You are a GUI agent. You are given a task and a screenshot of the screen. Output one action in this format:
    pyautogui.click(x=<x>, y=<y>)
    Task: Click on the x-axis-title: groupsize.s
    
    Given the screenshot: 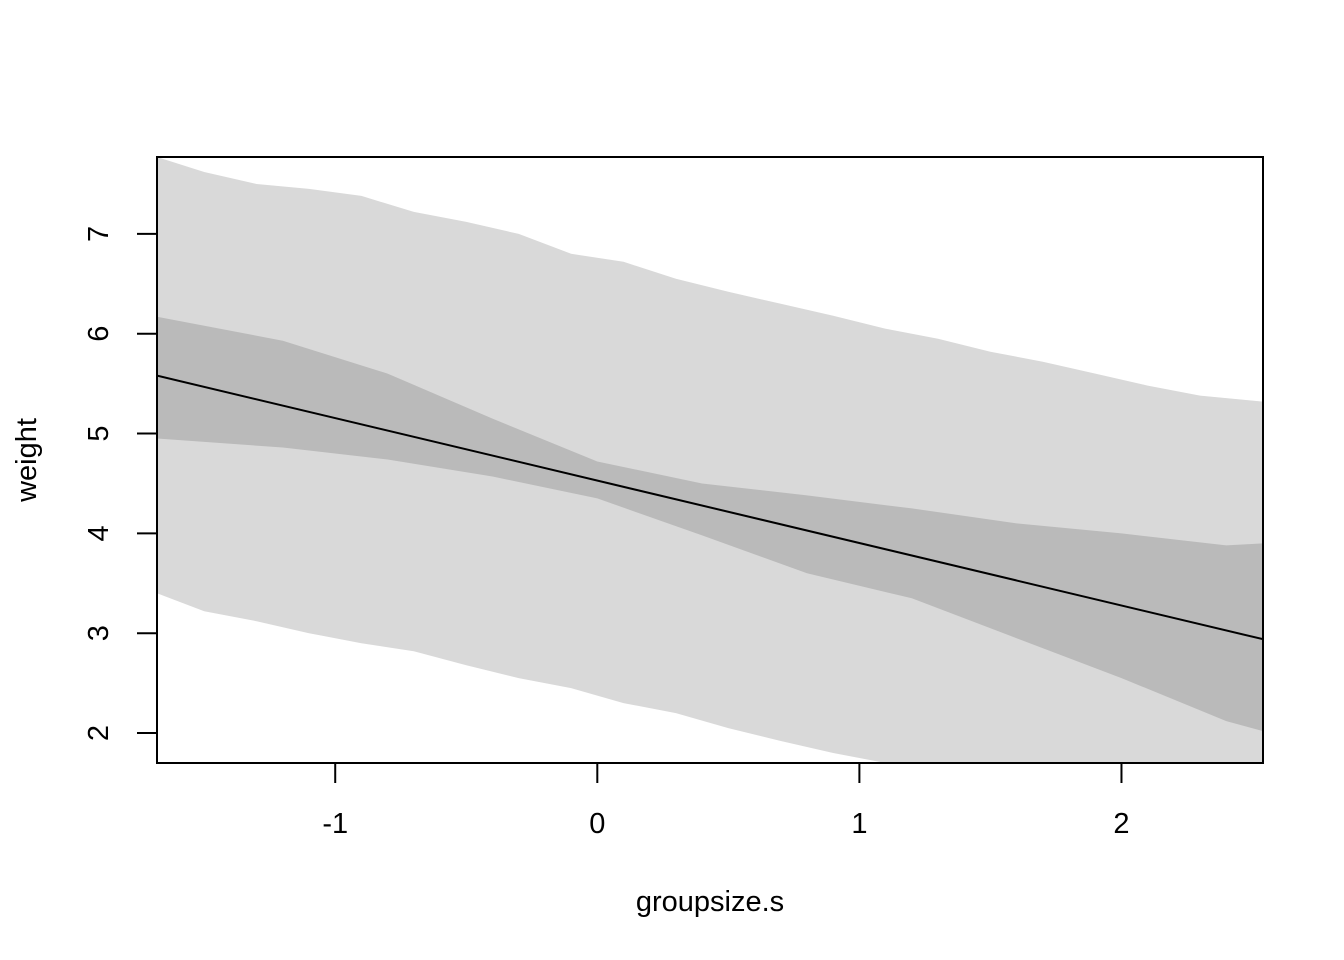 What is the action you would take?
    pyautogui.click(x=710, y=902)
    